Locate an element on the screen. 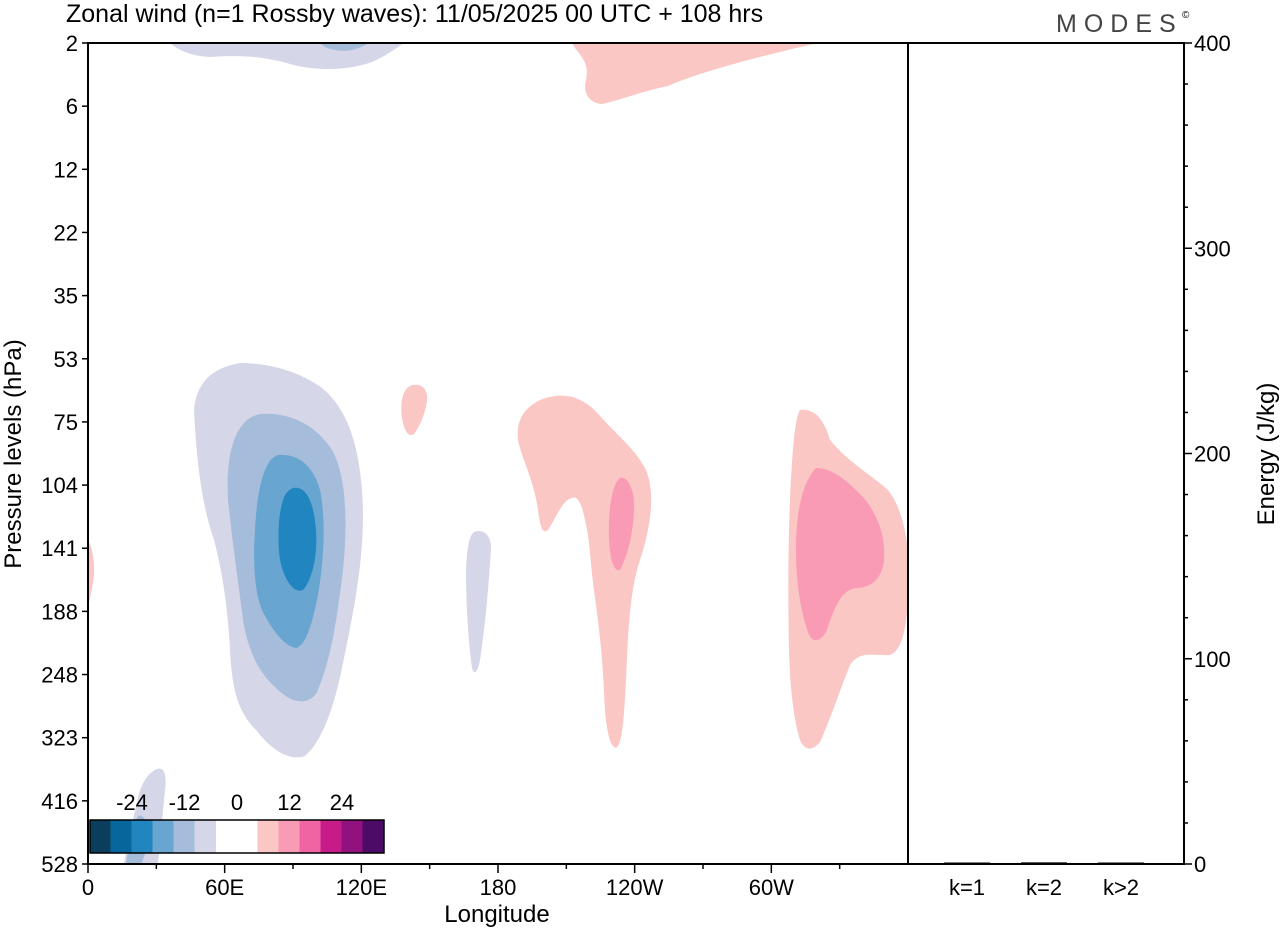 The height and width of the screenshot is (930, 1280). y-tick-label: 22 is located at coordinates (66, 232).